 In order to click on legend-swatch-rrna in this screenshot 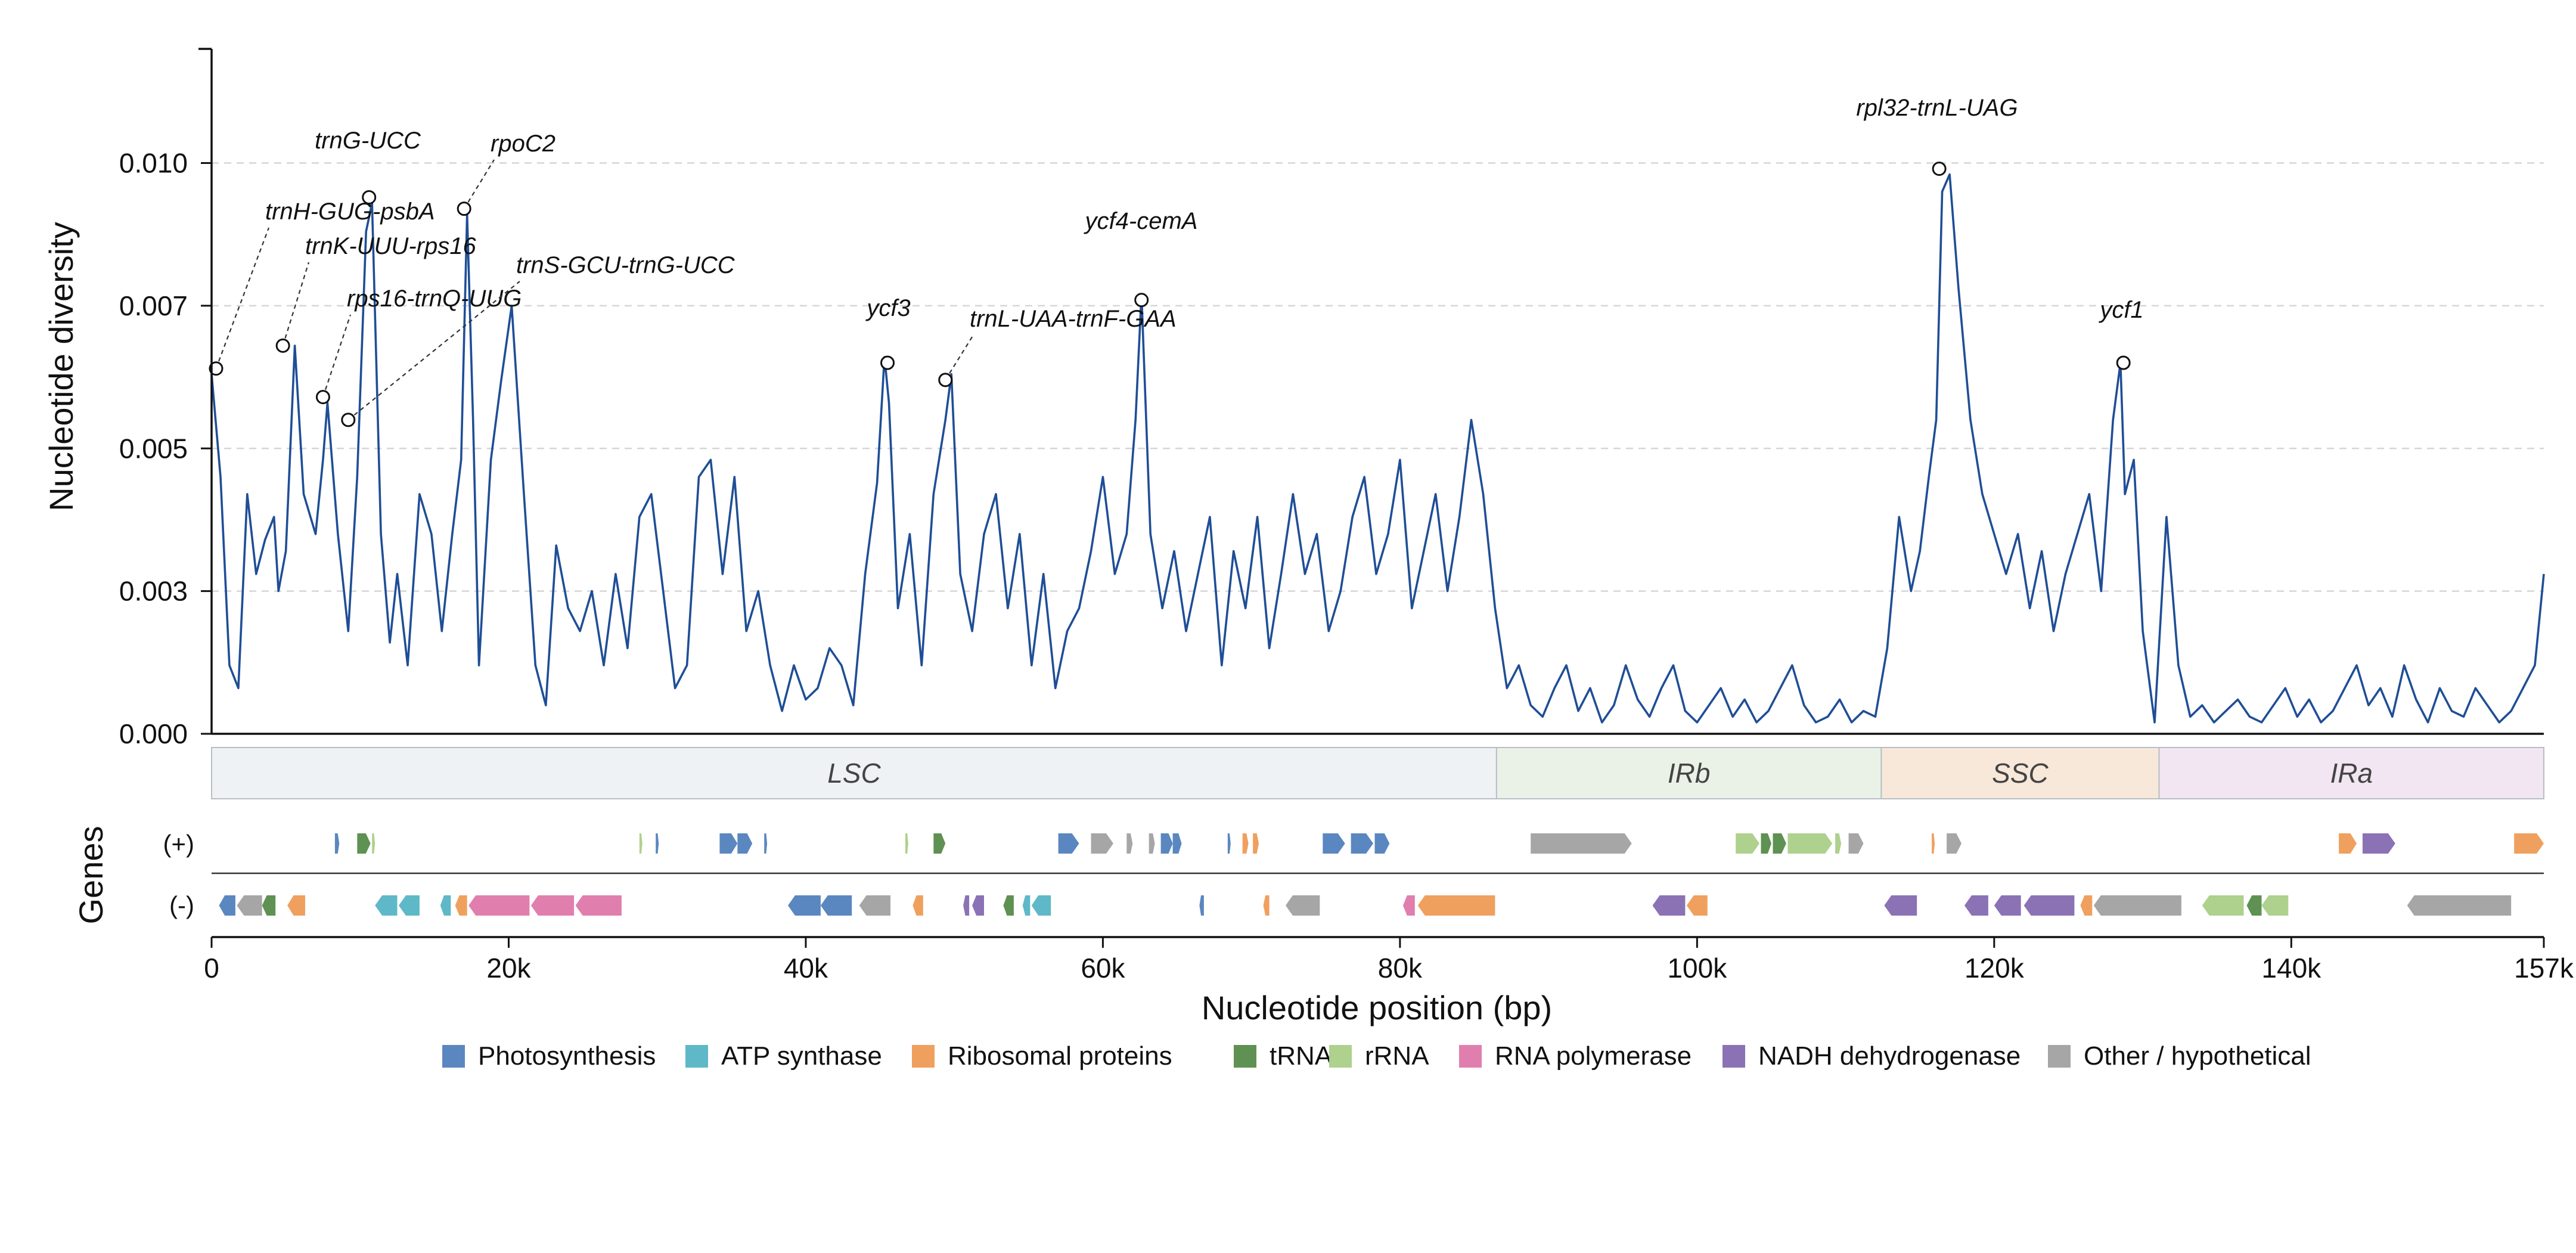, I will do `click(1341, 1056)`.